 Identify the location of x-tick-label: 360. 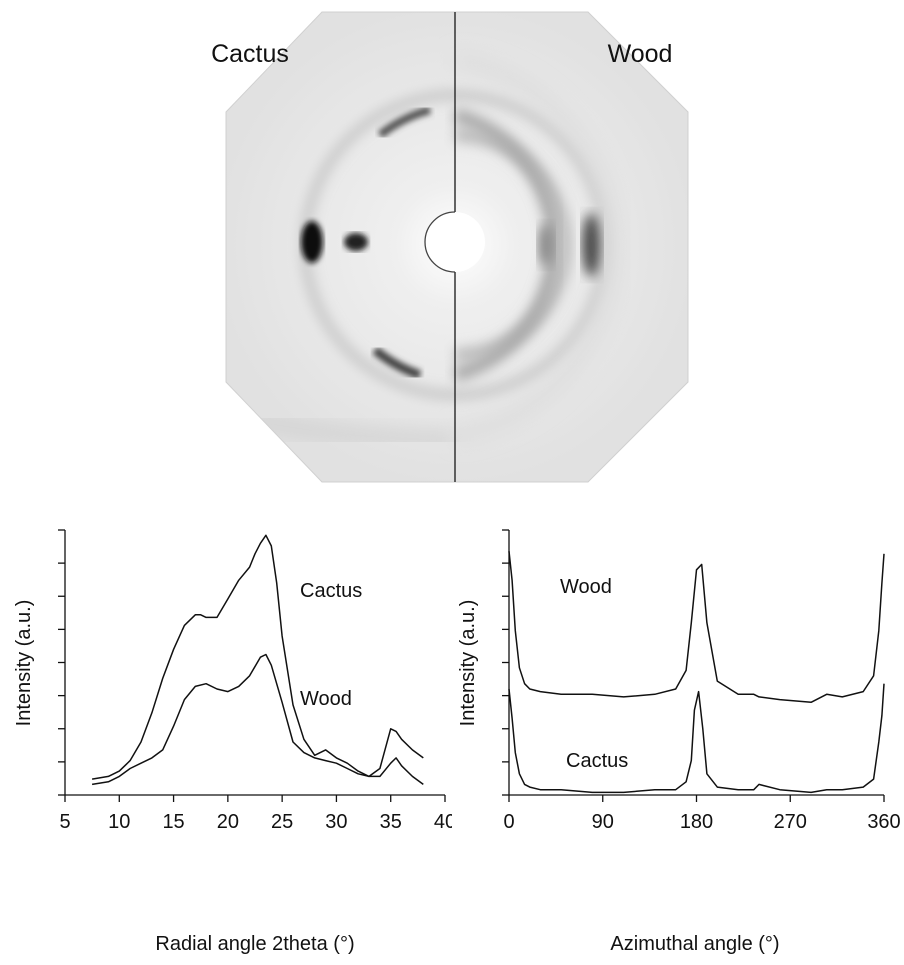
(883, 822).